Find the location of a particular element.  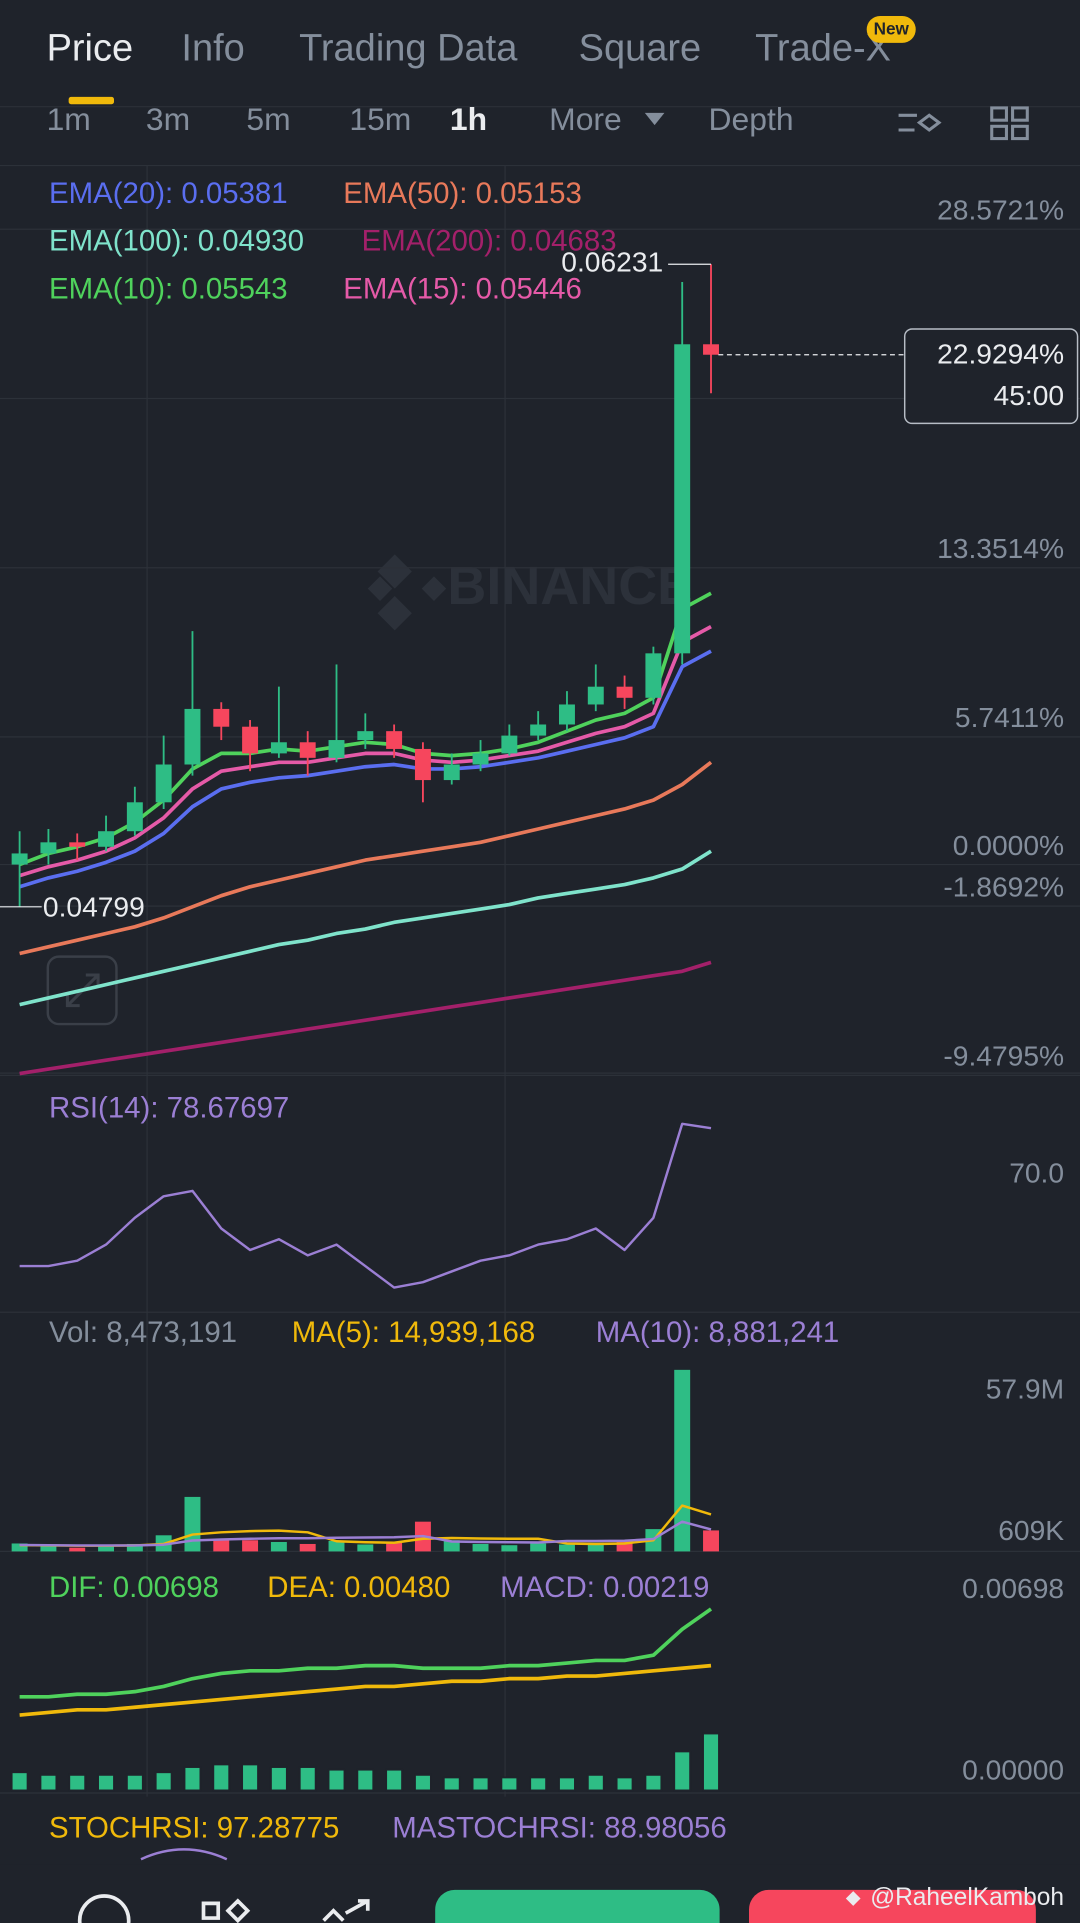

y-tick-label: 57.9M is located at coordinates (1025, 1388).